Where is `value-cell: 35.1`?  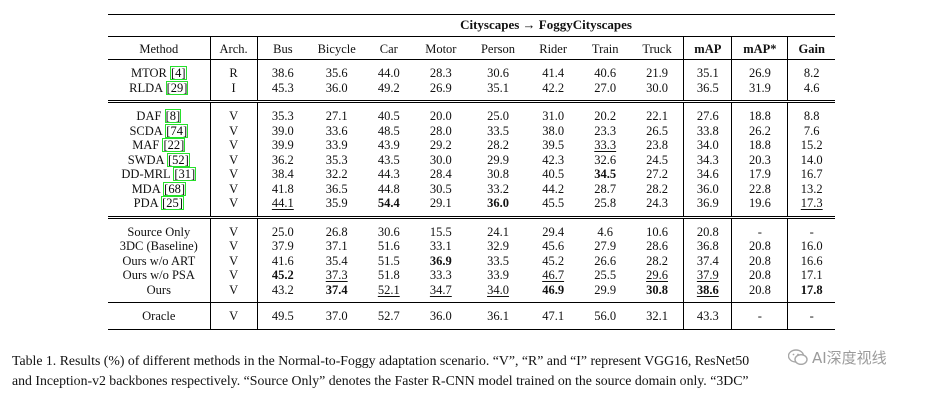
value-cell: 35.1 is located at coordinates (498, 87).